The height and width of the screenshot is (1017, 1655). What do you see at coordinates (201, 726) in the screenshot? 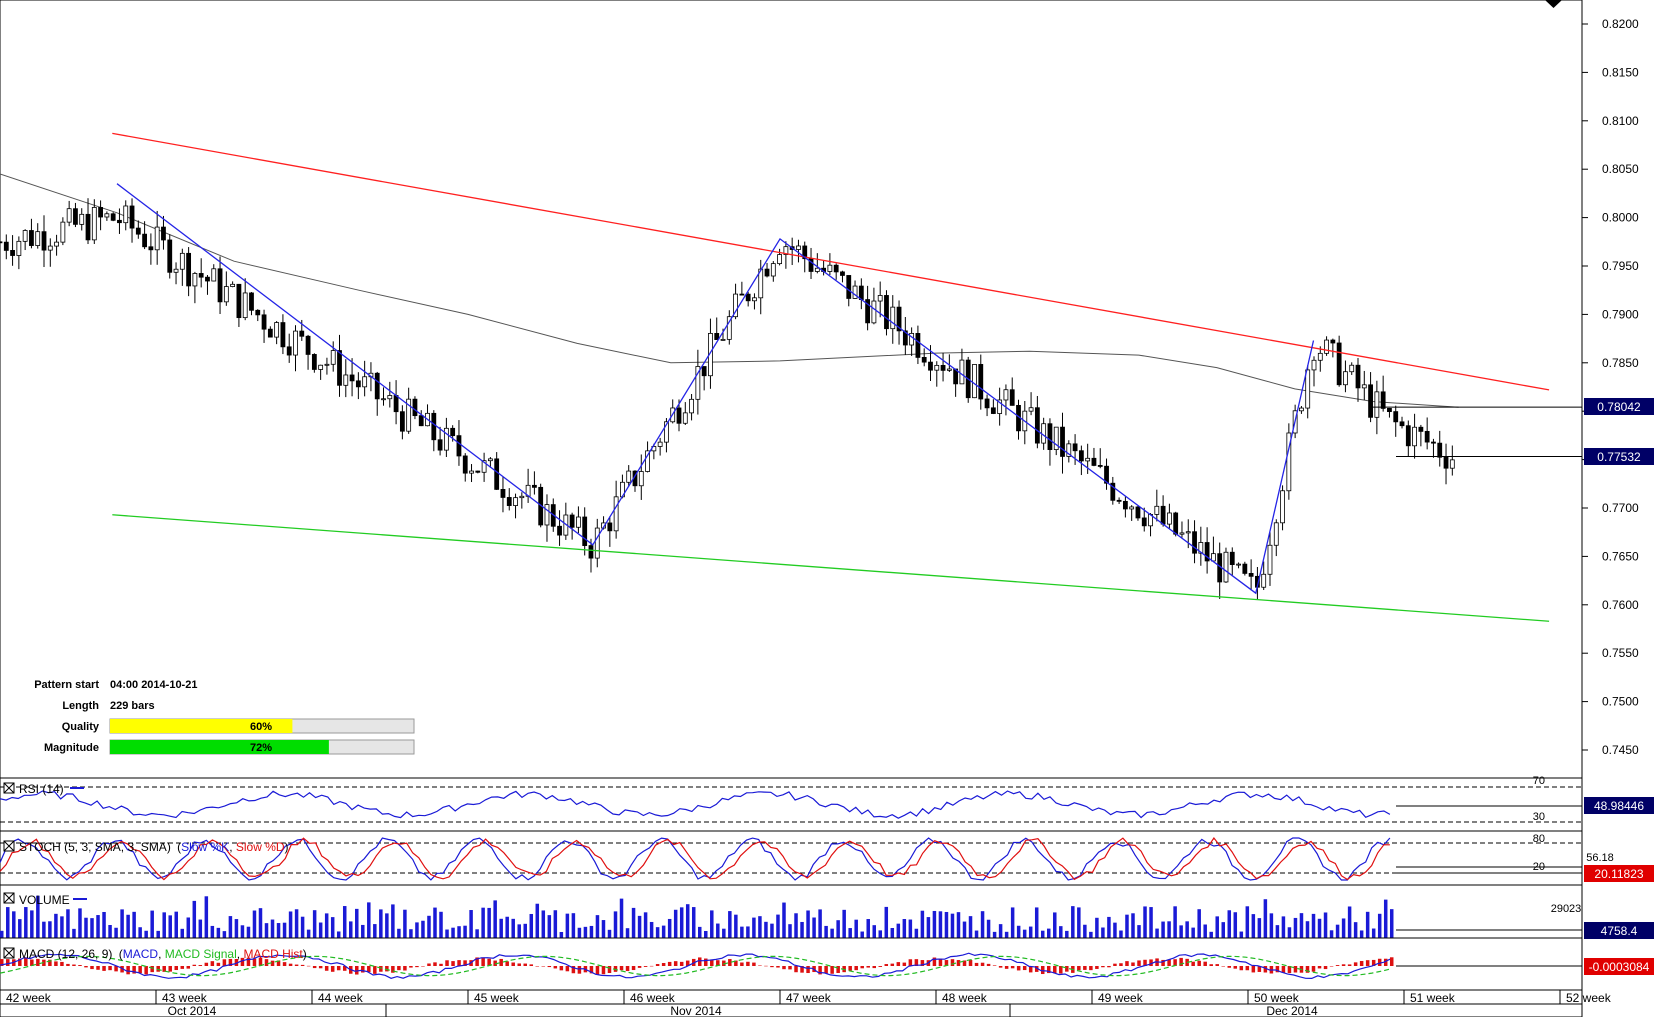
I see `quality-bar-fill` at bounding box center [201, 726].